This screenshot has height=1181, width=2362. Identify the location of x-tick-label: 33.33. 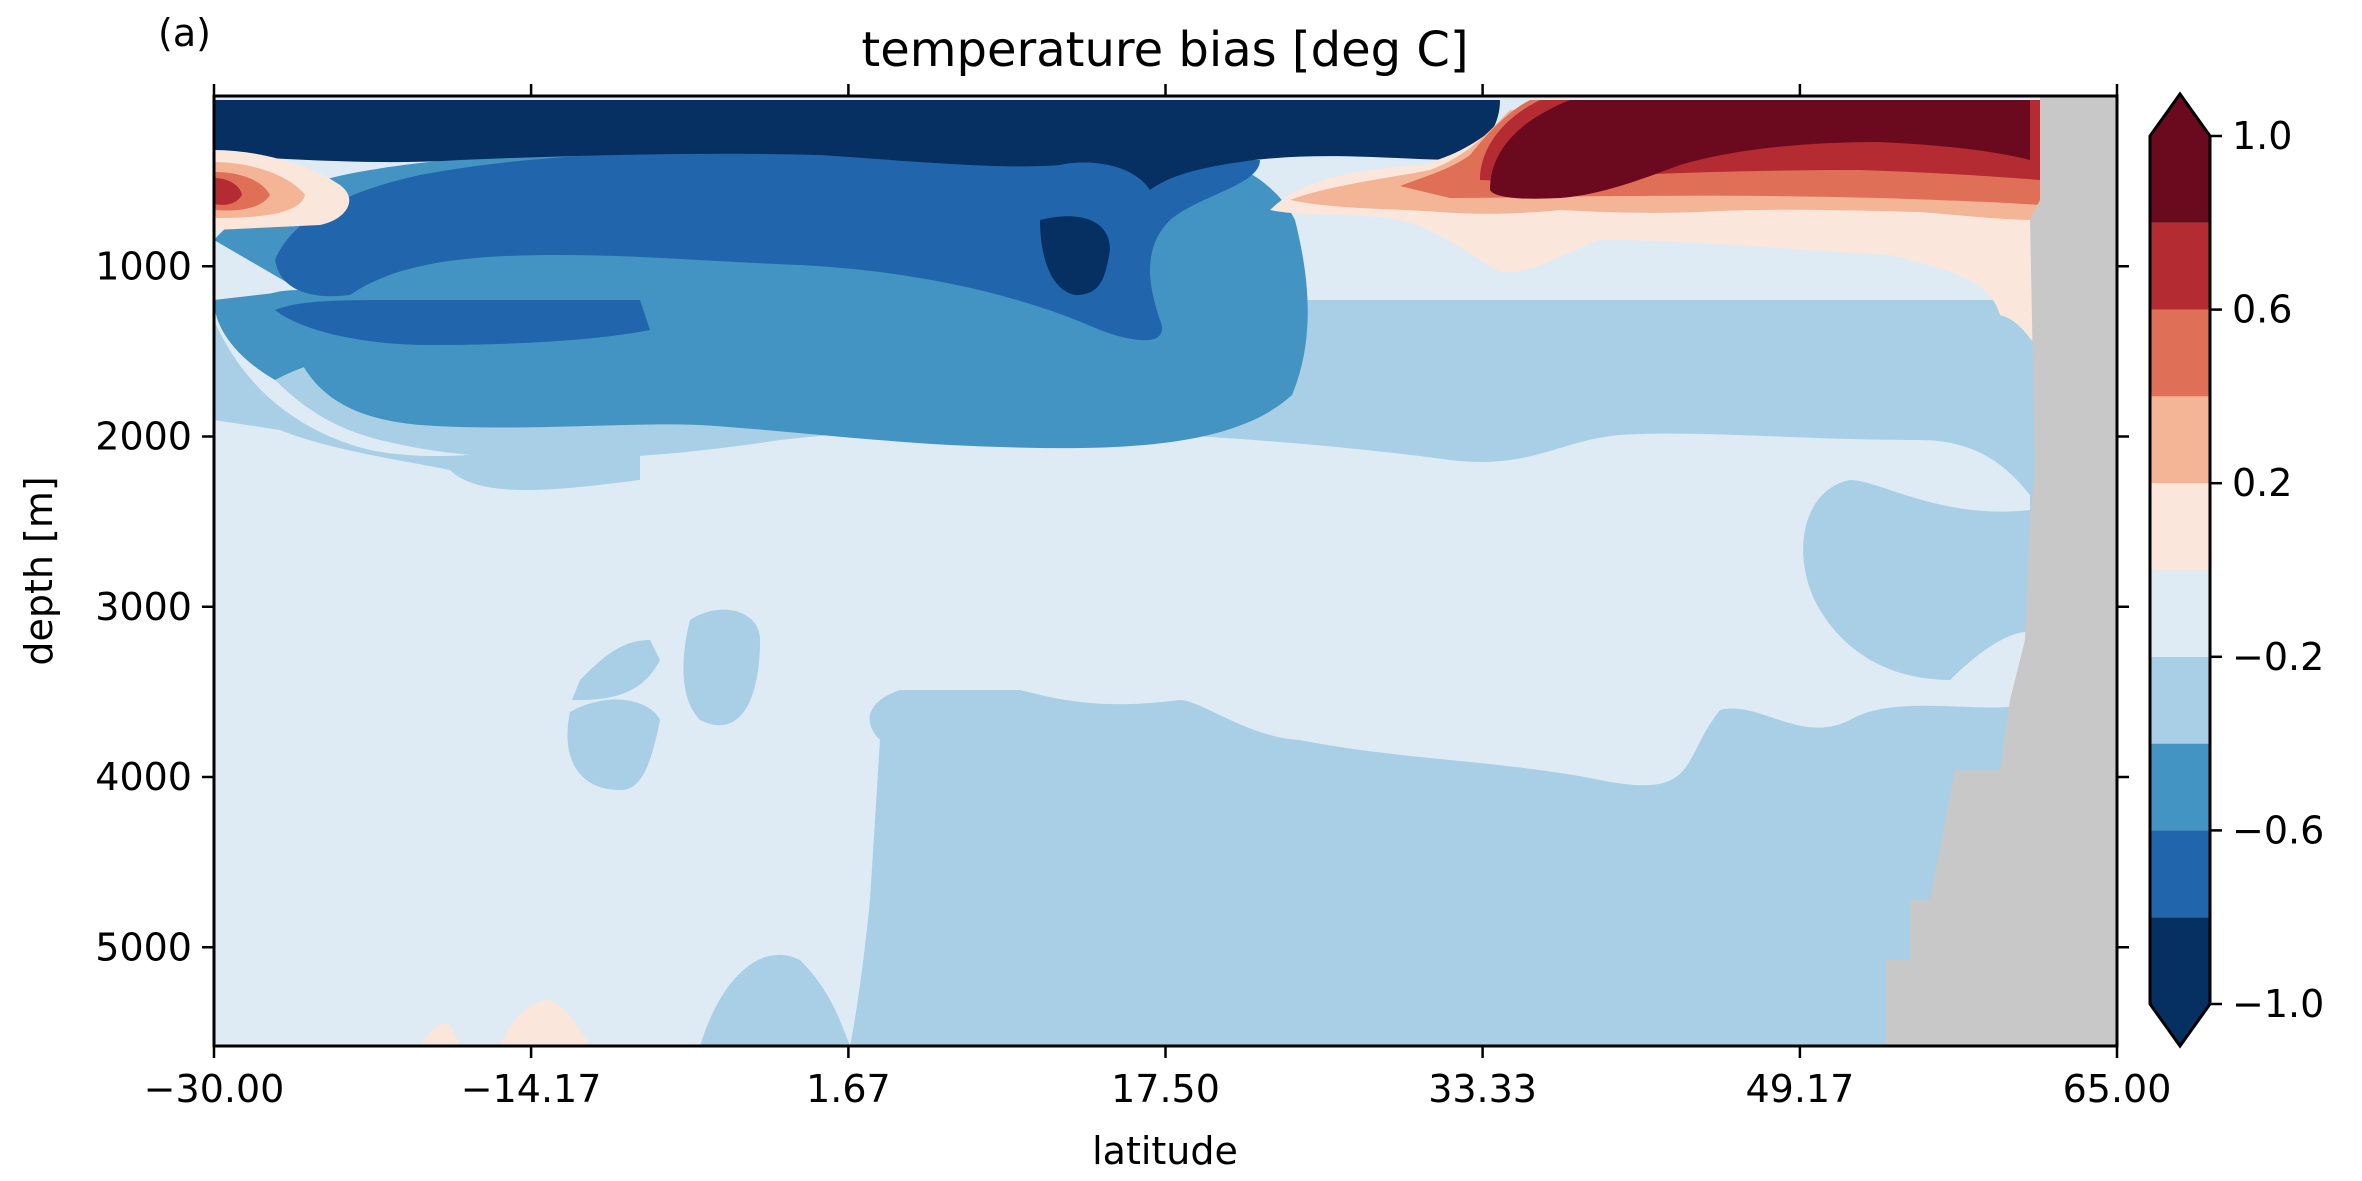
(1482, 1089).